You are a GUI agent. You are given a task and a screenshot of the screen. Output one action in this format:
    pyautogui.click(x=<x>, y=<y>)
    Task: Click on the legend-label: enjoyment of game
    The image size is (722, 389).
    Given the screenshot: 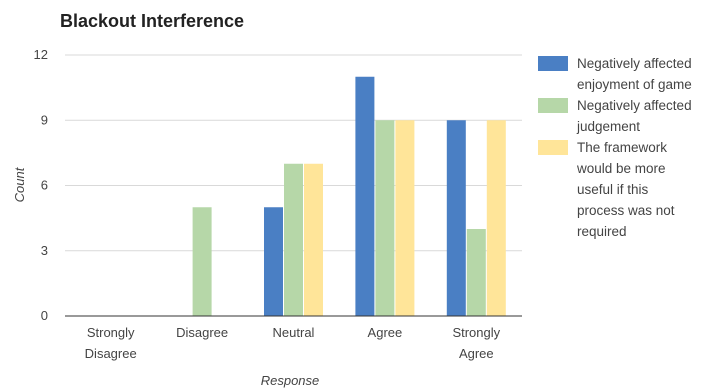 What is the action you would take?
    pyautogui.click(x=634, y=84)
    